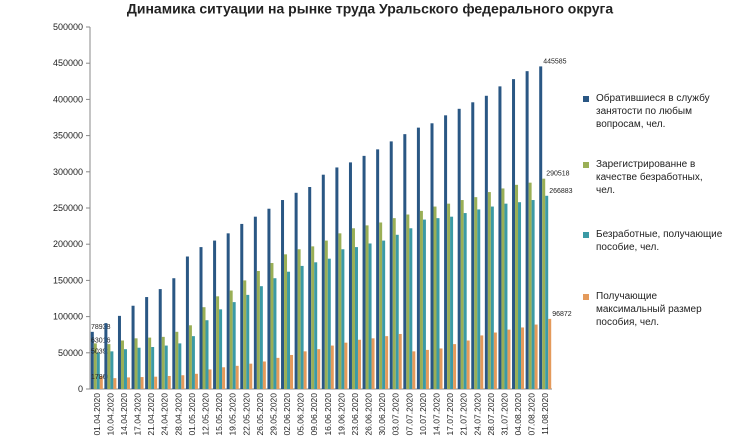  Describe the element at coordinates (124, 414) in the screenshot. I see `x-tick-label: 14.04.2020` at that location.